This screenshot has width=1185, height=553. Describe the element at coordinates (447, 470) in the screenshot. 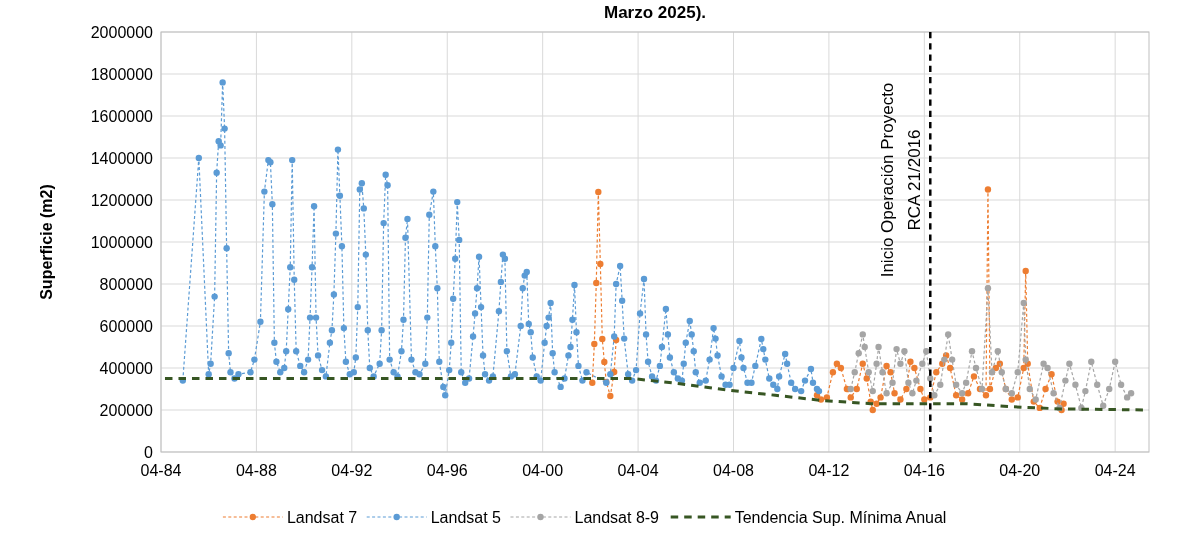

I see `x-tick-label: 04-96` at that location.